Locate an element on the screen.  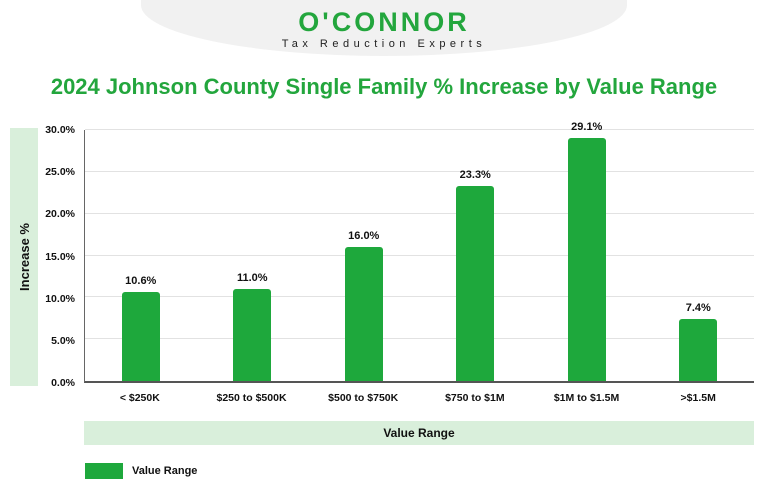
y-axis-strip: Increase % is located at coordinates (24, 257).